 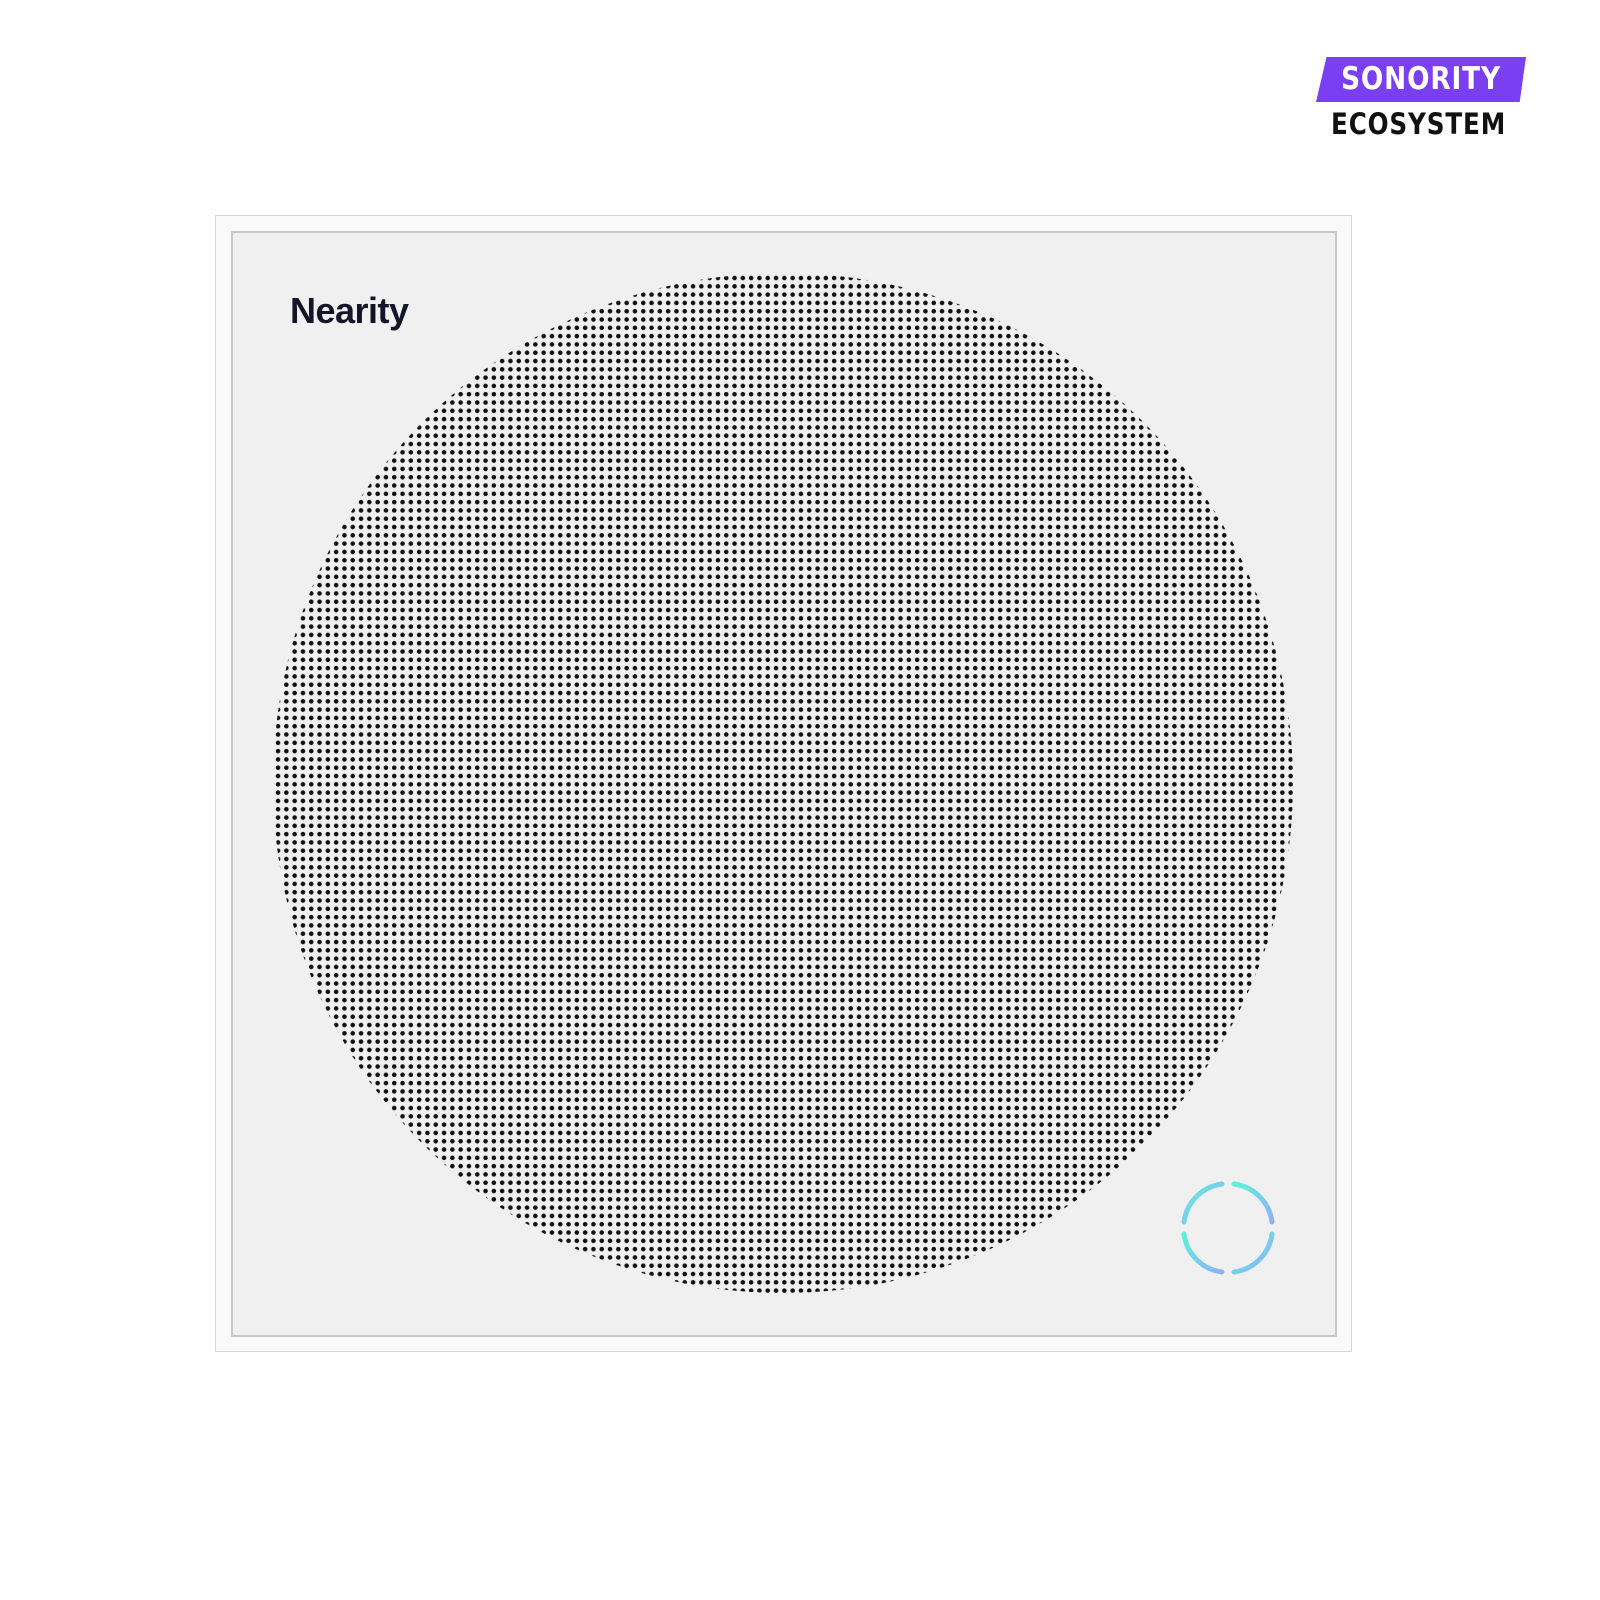 What do you see at coordinates (349, 310) in the screenshot?
I see `brand-logo: Nearity` at bounding box center [349, 310].